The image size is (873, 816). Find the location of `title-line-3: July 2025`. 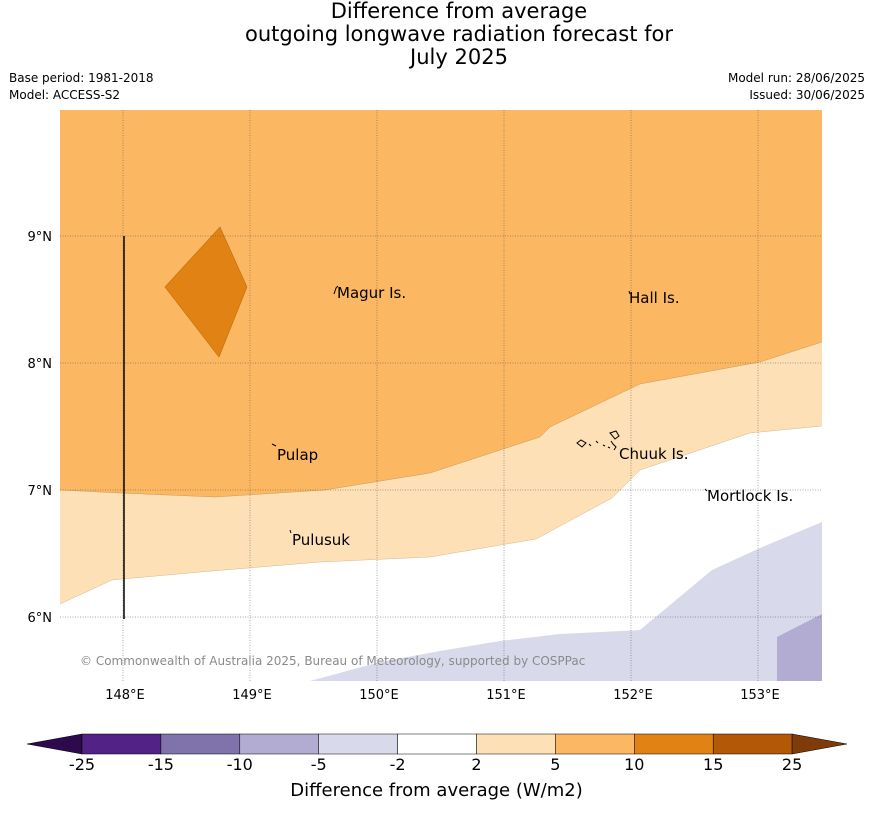

title-line-3: July 2025 is located at coordinates (459, 57).